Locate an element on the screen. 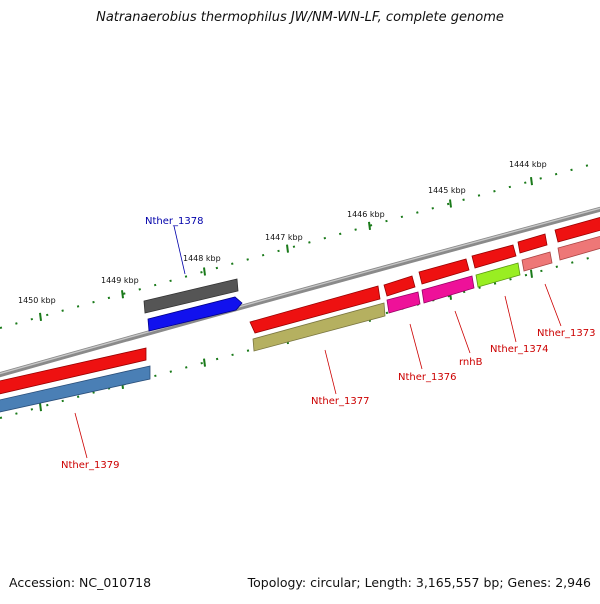  tick-label-1444: 1444 kbp is located at coordinates (528, 164).